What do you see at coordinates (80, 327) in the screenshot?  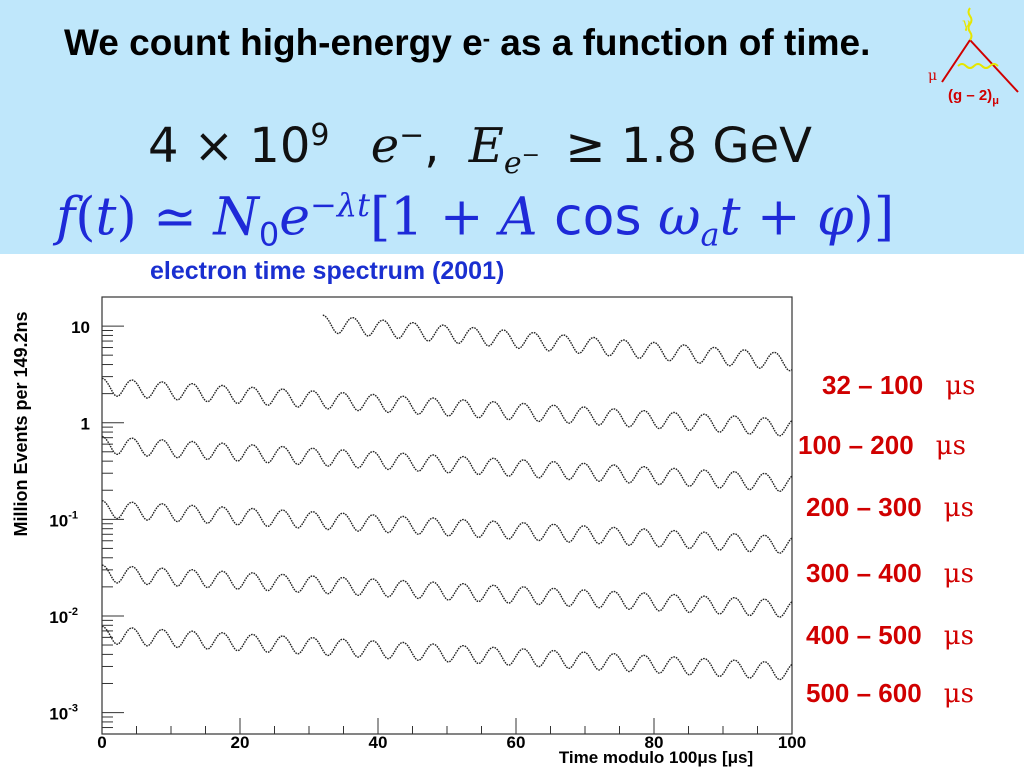 I see `y-tick-label: 10` at bounding box center [80, 327].